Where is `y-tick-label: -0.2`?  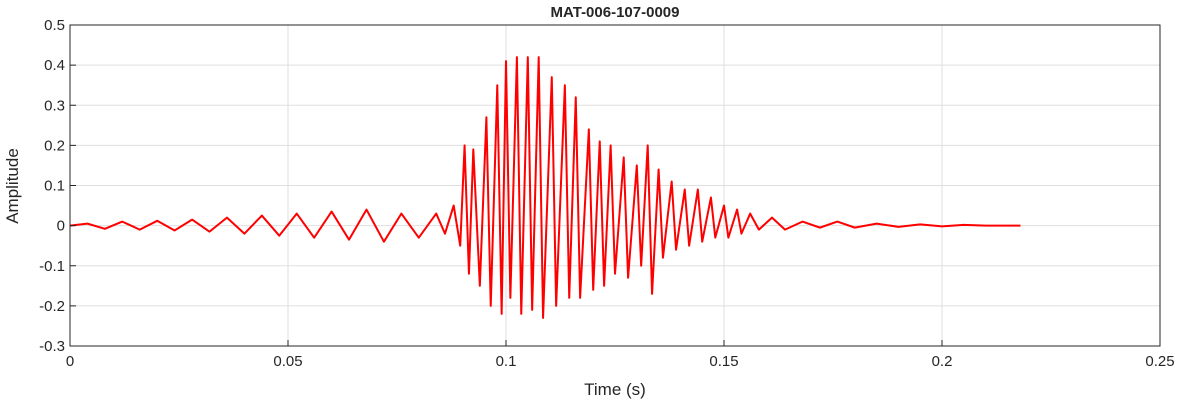 y-tick-label: -0.2 is located at coordinates (52, 306).